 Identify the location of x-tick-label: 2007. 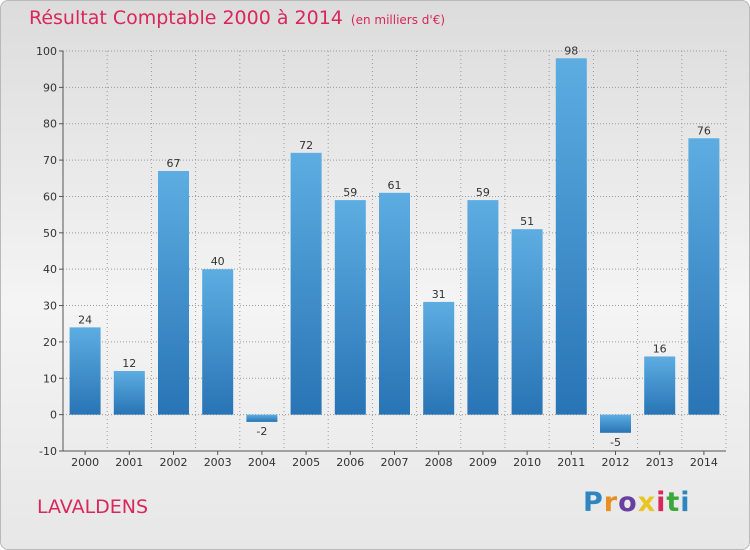
(395, 462).